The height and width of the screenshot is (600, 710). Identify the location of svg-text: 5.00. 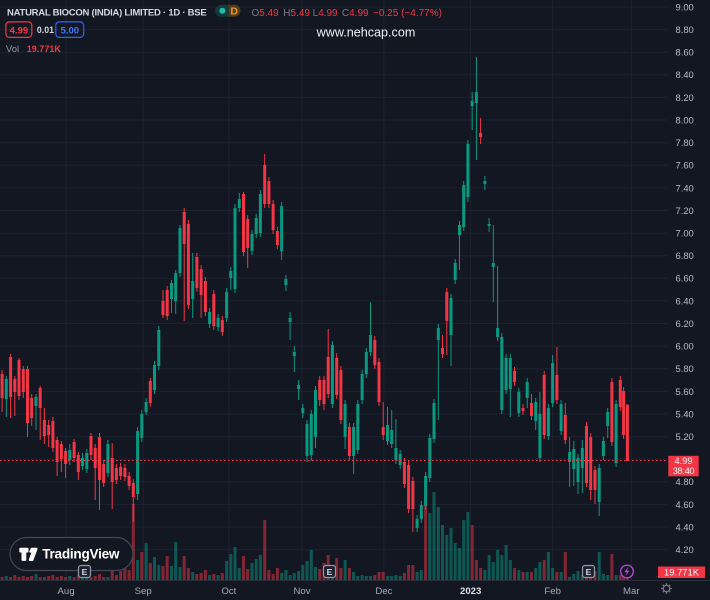
(70, 30).